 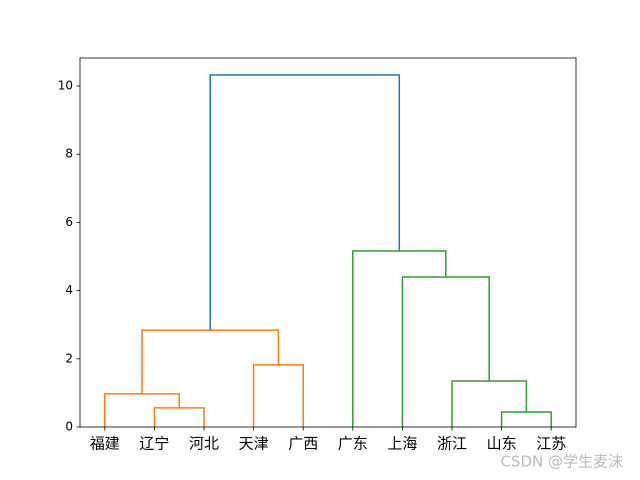 I want to click on leaf-label: 广东, so click(x=353, y=444).